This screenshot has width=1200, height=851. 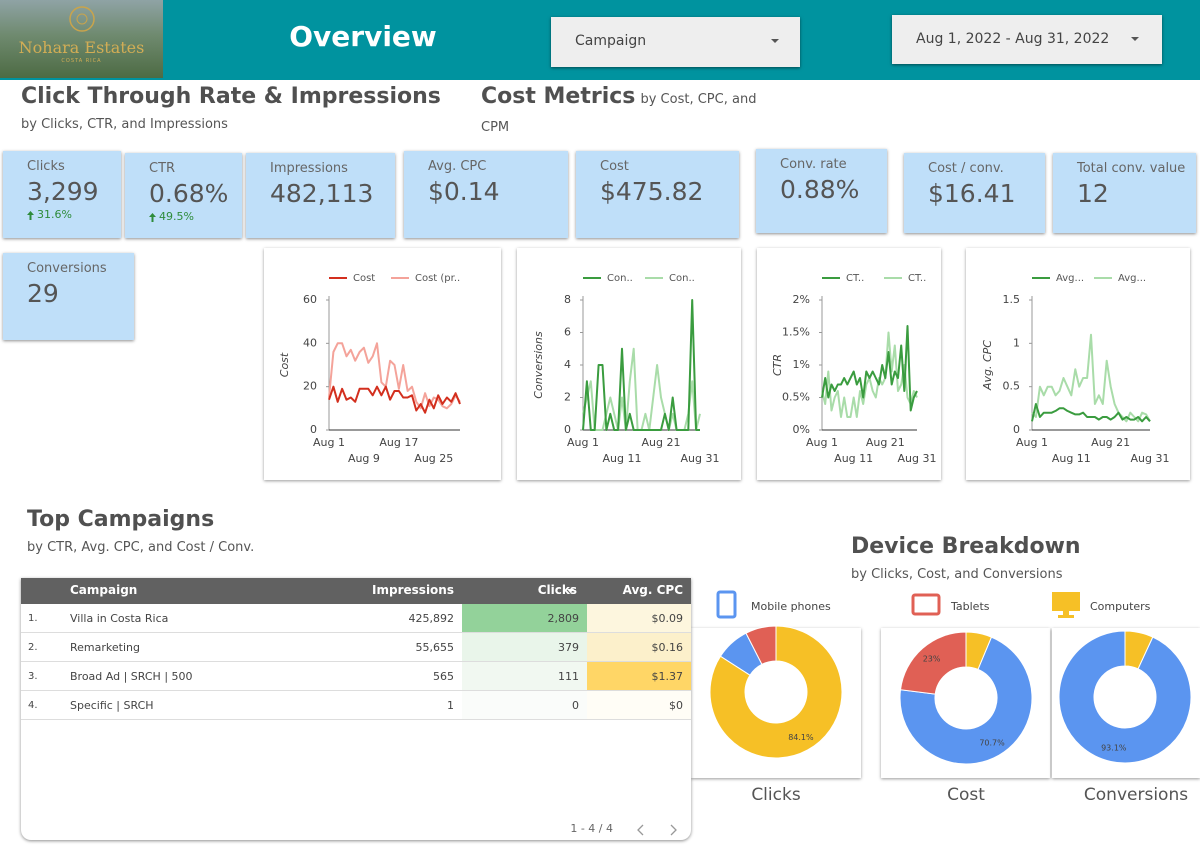 I want to click on kpi-card: Cost $475.82, so click(x=657, y=194).